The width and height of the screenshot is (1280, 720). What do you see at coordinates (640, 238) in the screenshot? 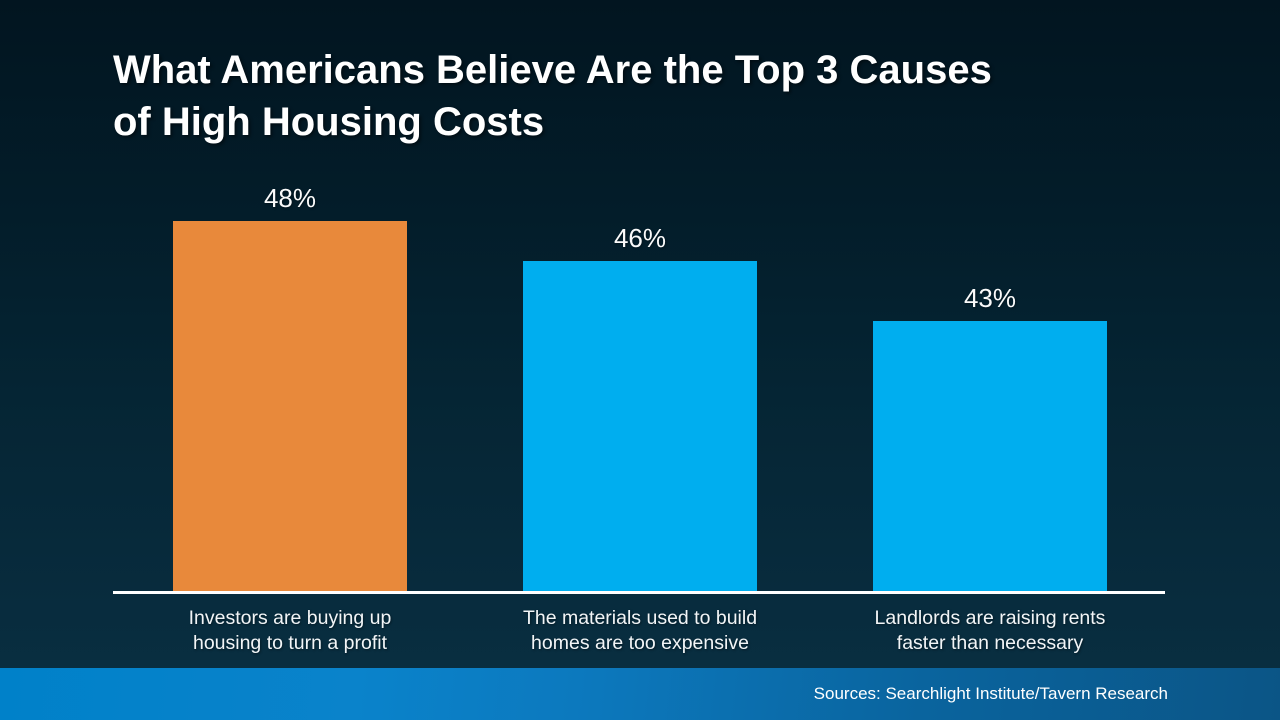
I see `bar-value-label: 46%` at bounding box center [640, 238].